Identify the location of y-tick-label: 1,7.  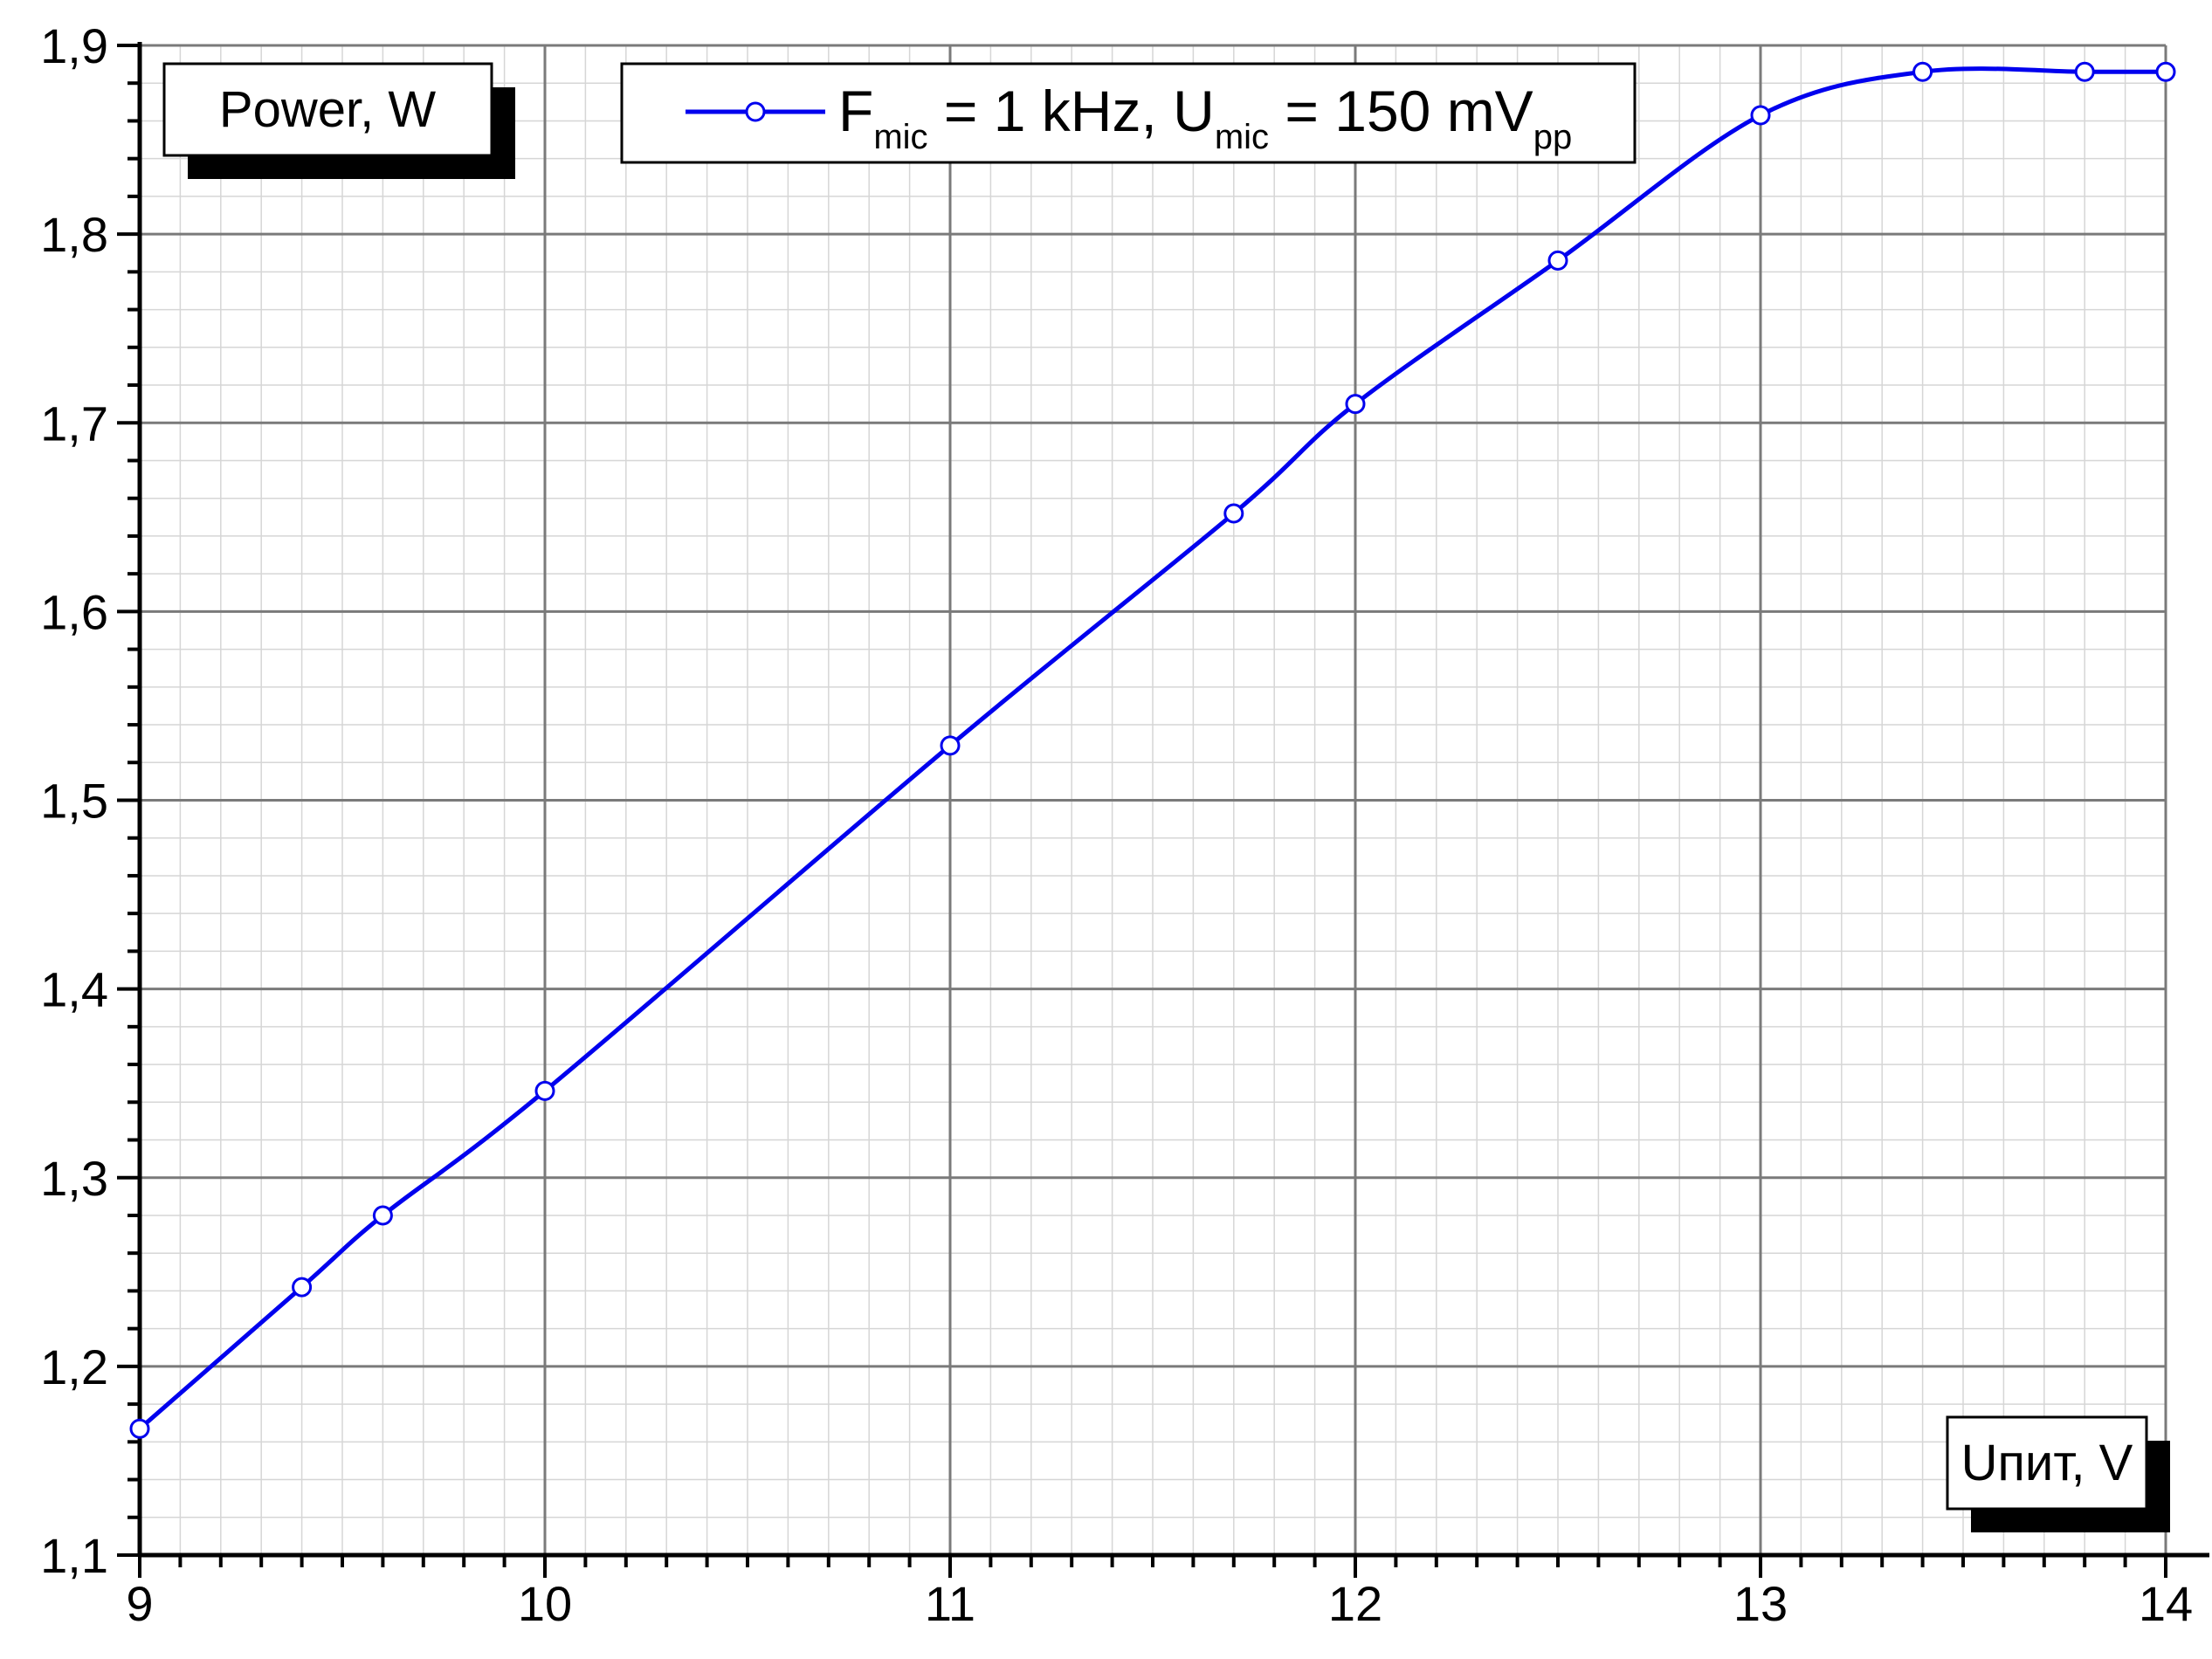
(74, 423).